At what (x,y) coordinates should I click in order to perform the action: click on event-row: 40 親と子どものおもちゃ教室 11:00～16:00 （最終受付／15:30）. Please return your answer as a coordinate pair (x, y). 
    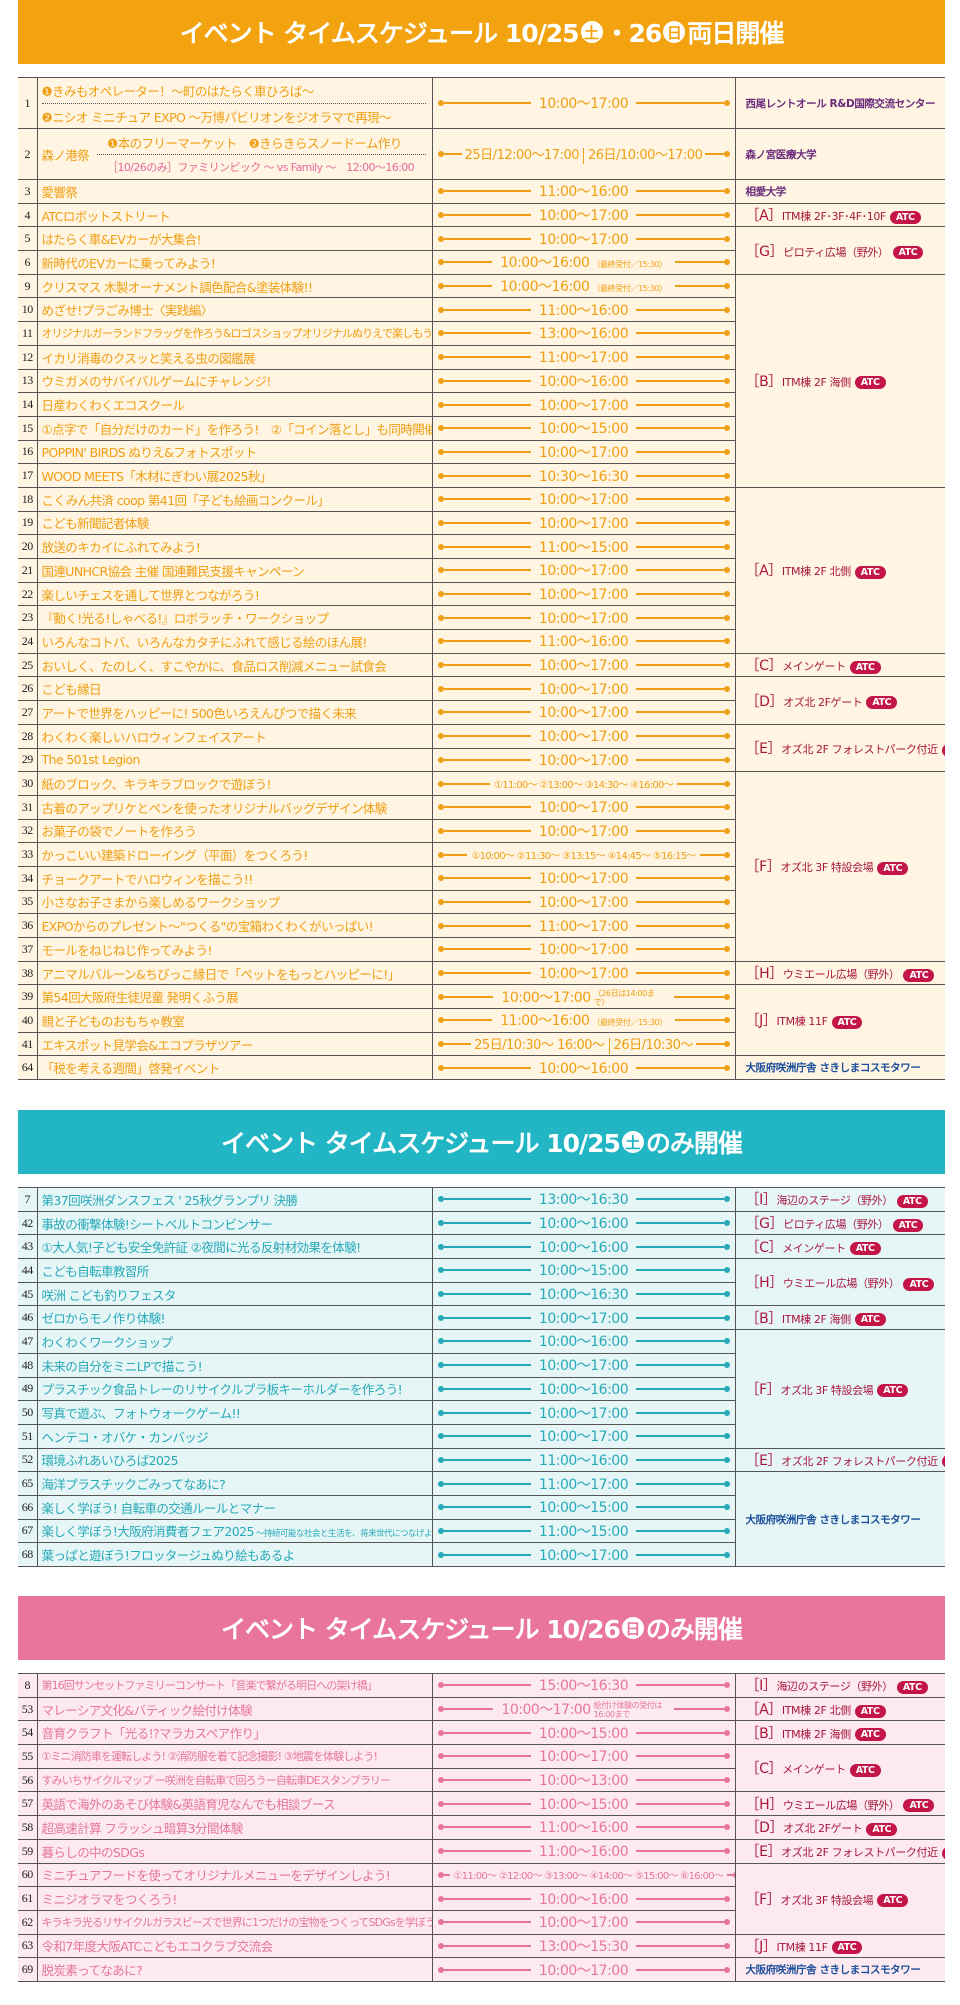
    Looking at the image, I should click on (481, 1020).